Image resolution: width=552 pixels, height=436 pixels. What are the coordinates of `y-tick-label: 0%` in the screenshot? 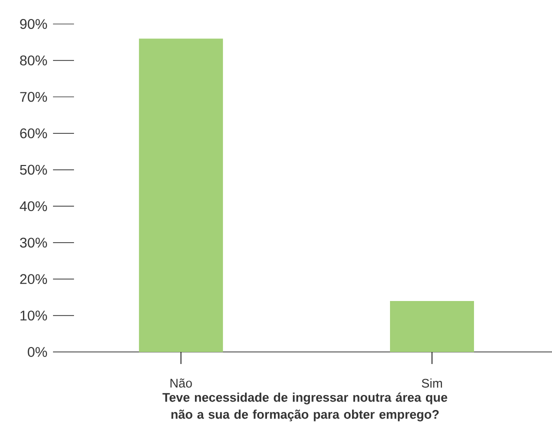 It's located at (37, 352).